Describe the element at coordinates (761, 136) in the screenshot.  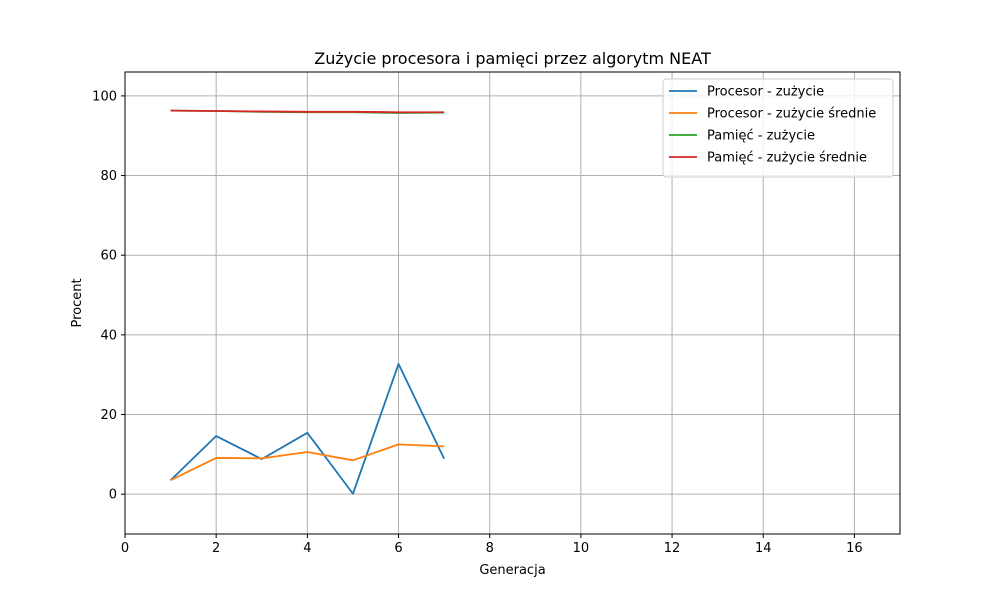
I see `legend-entry-label: Pamięć - zużycie` at that location.